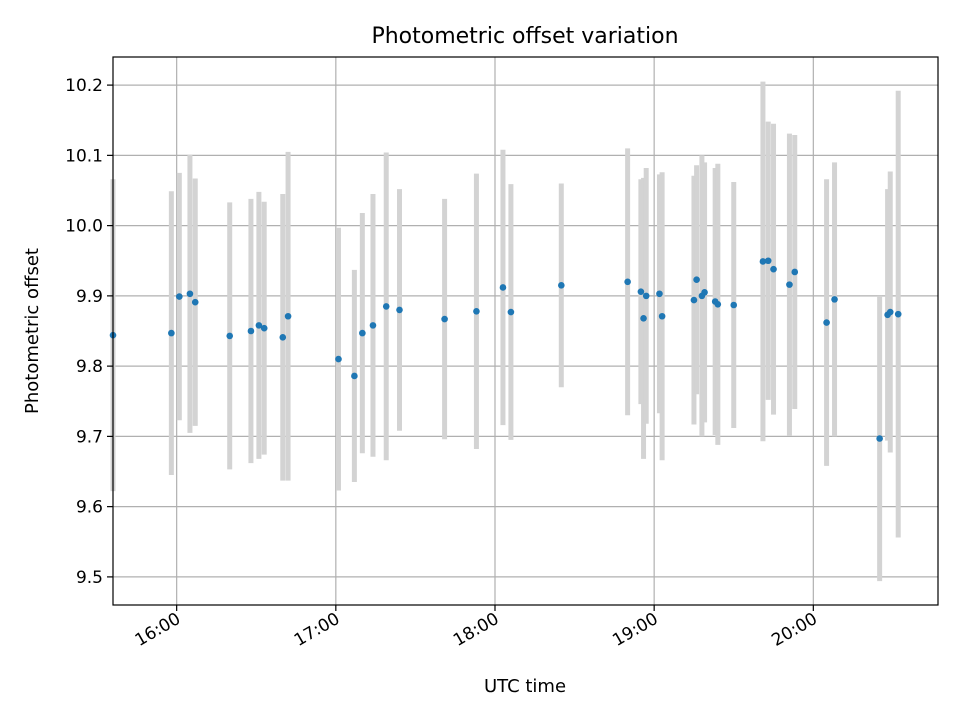 This screenshot has width=960, height=724. Describe the element at coordinates (635, 630) in the screenshot. I see `x-tick-label: 19:00` at that location.